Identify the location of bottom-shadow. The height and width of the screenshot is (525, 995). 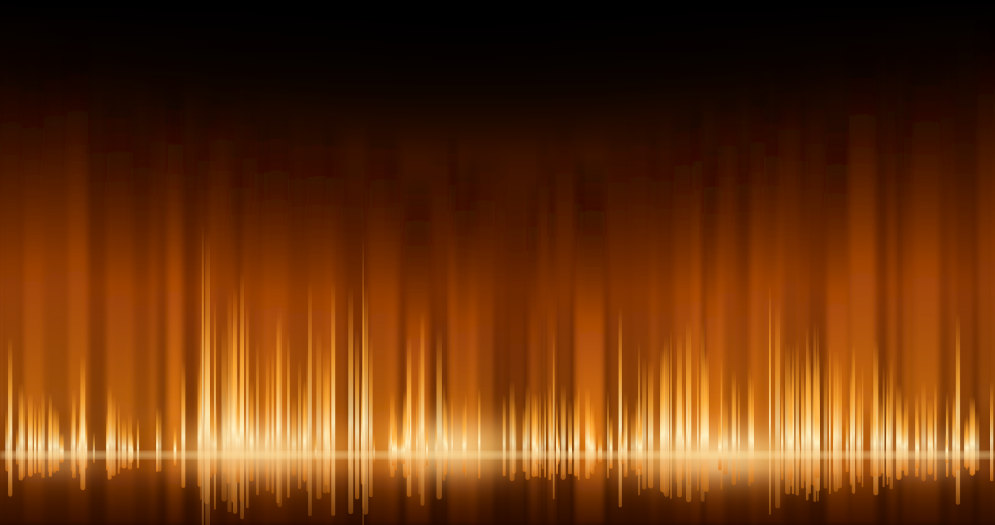
(497, 497).